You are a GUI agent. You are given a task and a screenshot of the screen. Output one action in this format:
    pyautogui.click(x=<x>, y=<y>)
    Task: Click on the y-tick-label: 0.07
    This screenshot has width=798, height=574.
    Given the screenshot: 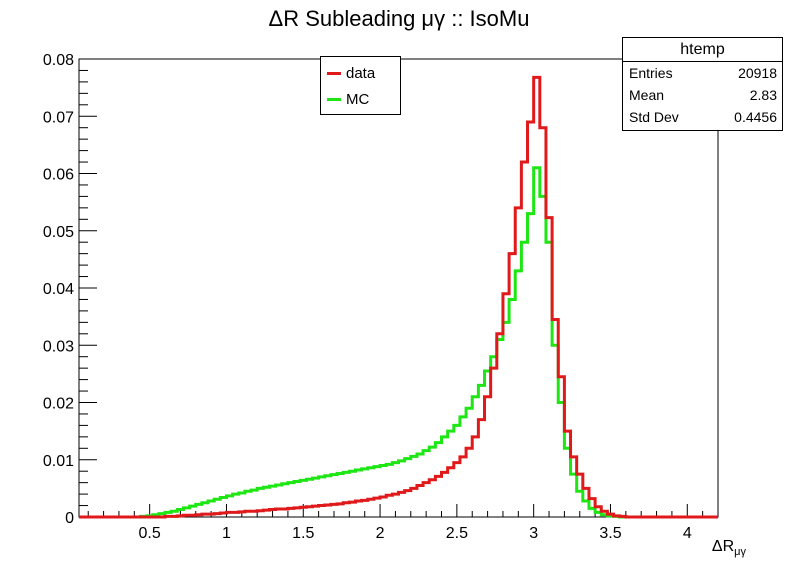 What is the action you would take?
    pyautogui.click(x=58, y=117)
    